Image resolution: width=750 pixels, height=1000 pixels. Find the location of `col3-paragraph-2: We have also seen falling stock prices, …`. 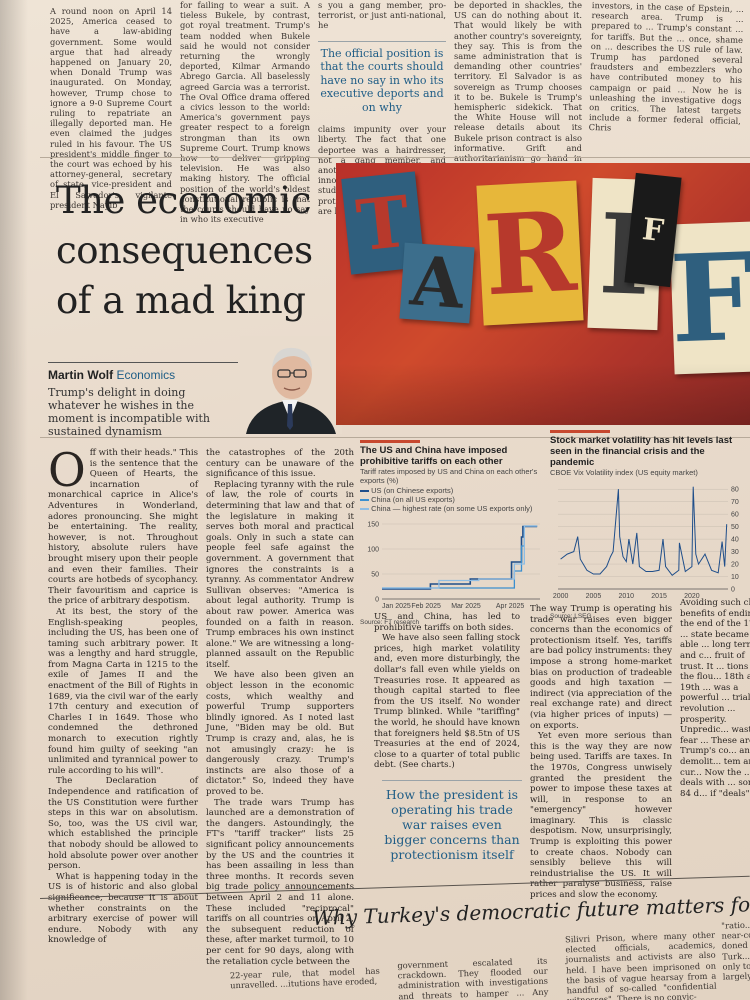

col3-paragraph-2: We have also seen falling stock prices, … is located at coordinates (447, 702).